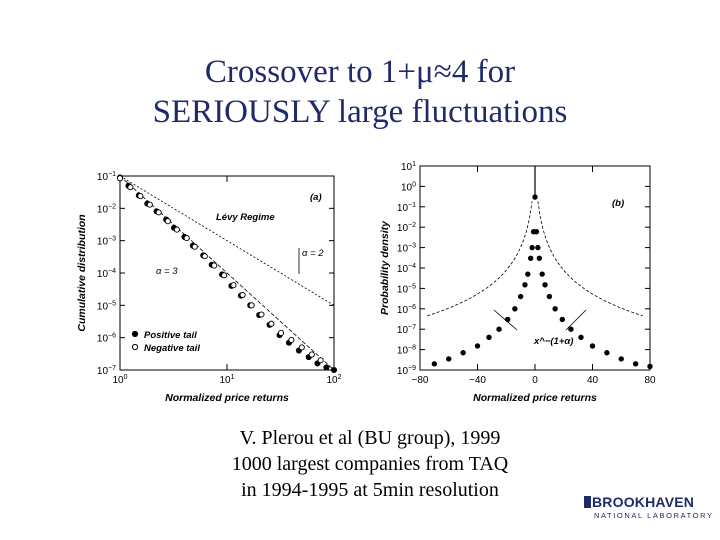 Image resolution: width=720 pixels, height=540 pixels. Describe the element at coordinates (106, 306) in the screenshot. I see `y-tick-label-a: 10⁻⁵` at that location.